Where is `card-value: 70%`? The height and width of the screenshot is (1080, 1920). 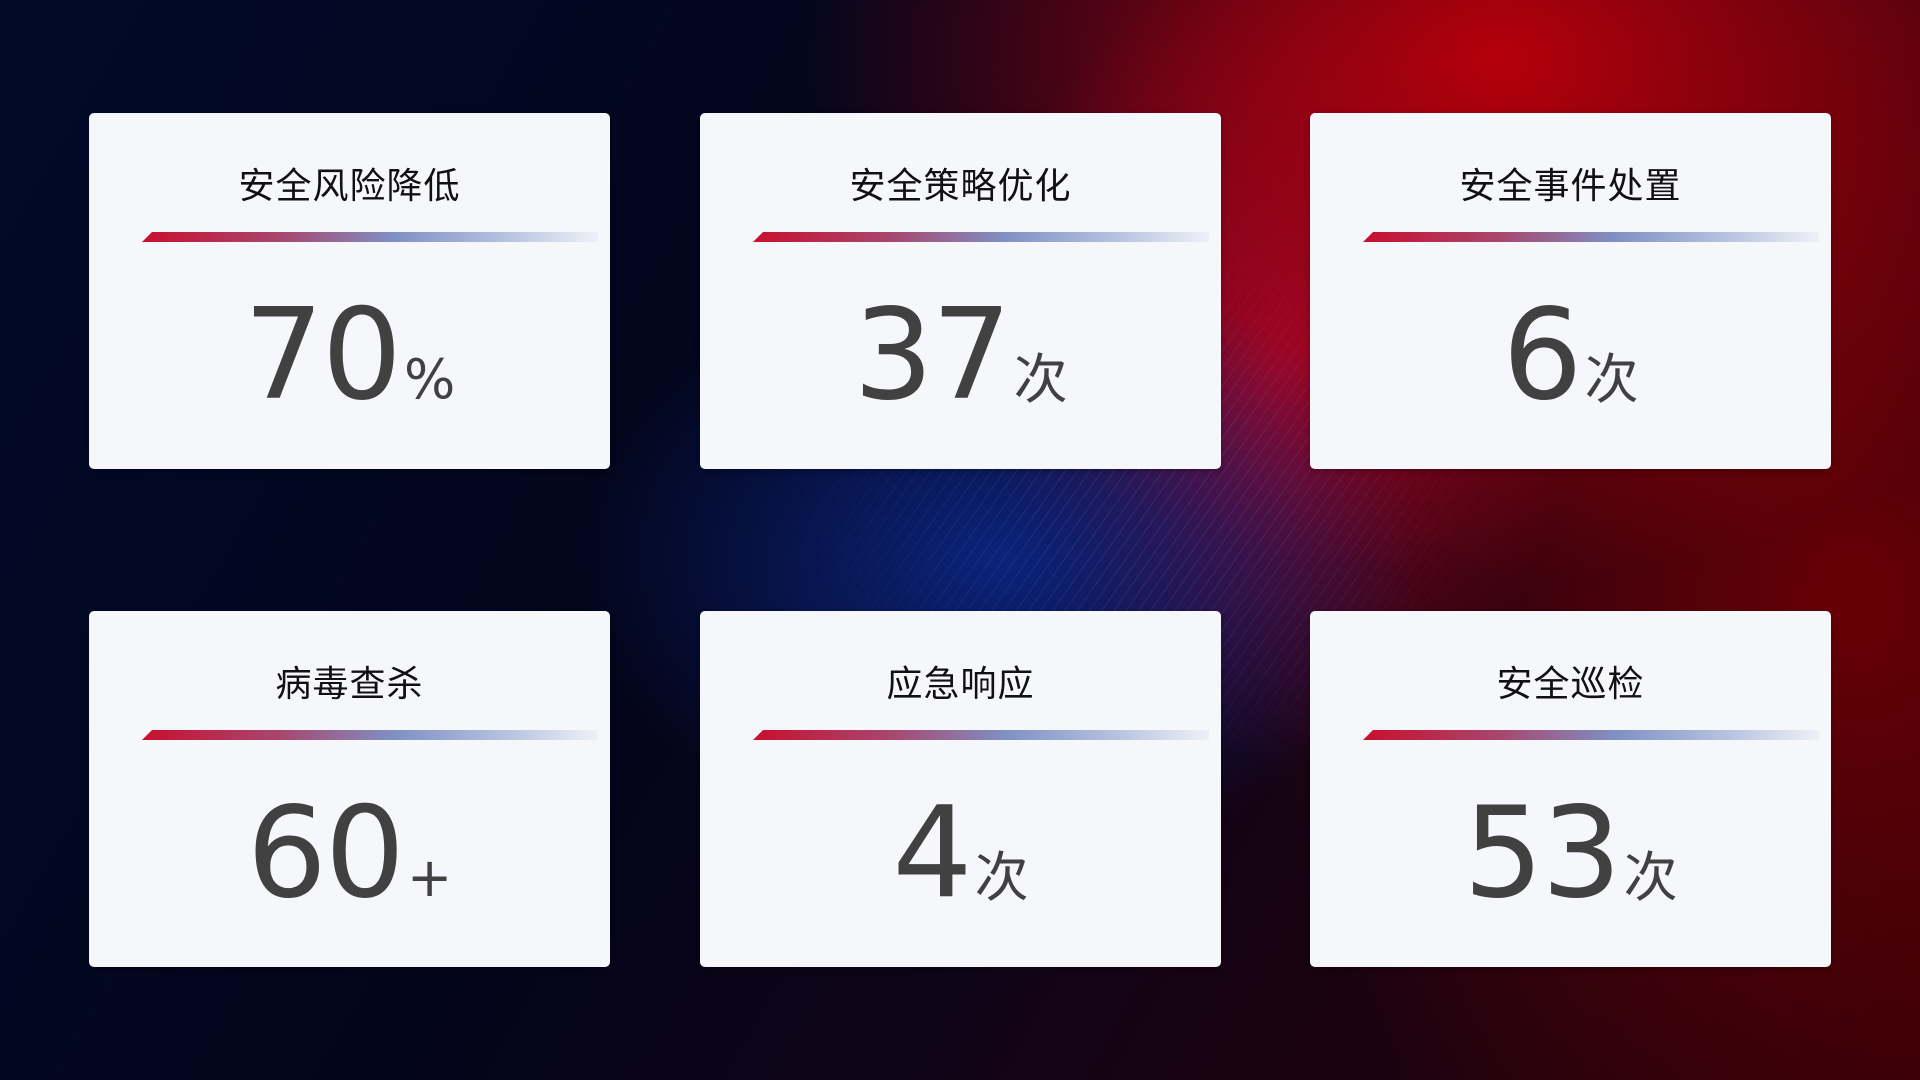 card-value: 70% is located at coordinates (349, 354).